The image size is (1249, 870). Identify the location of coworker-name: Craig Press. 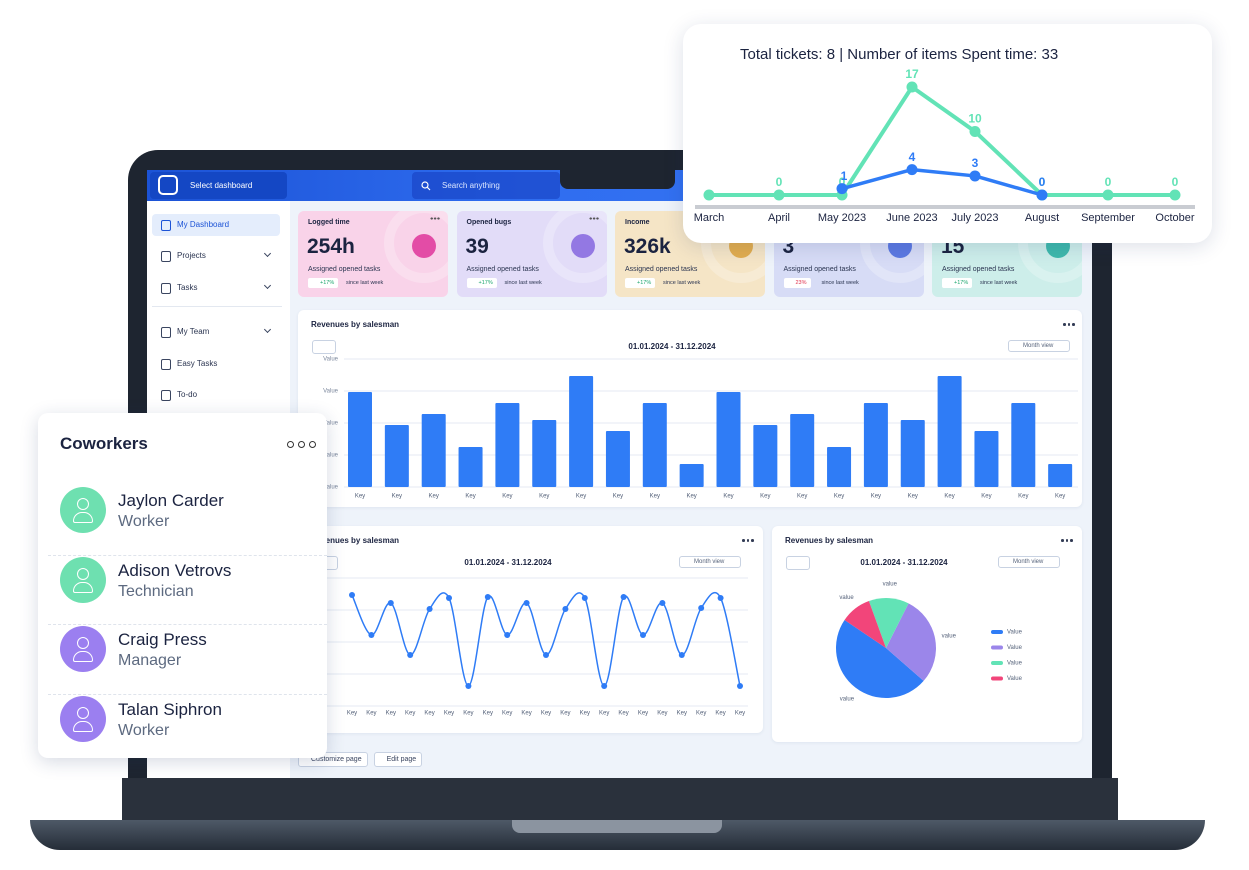
(162, 640).